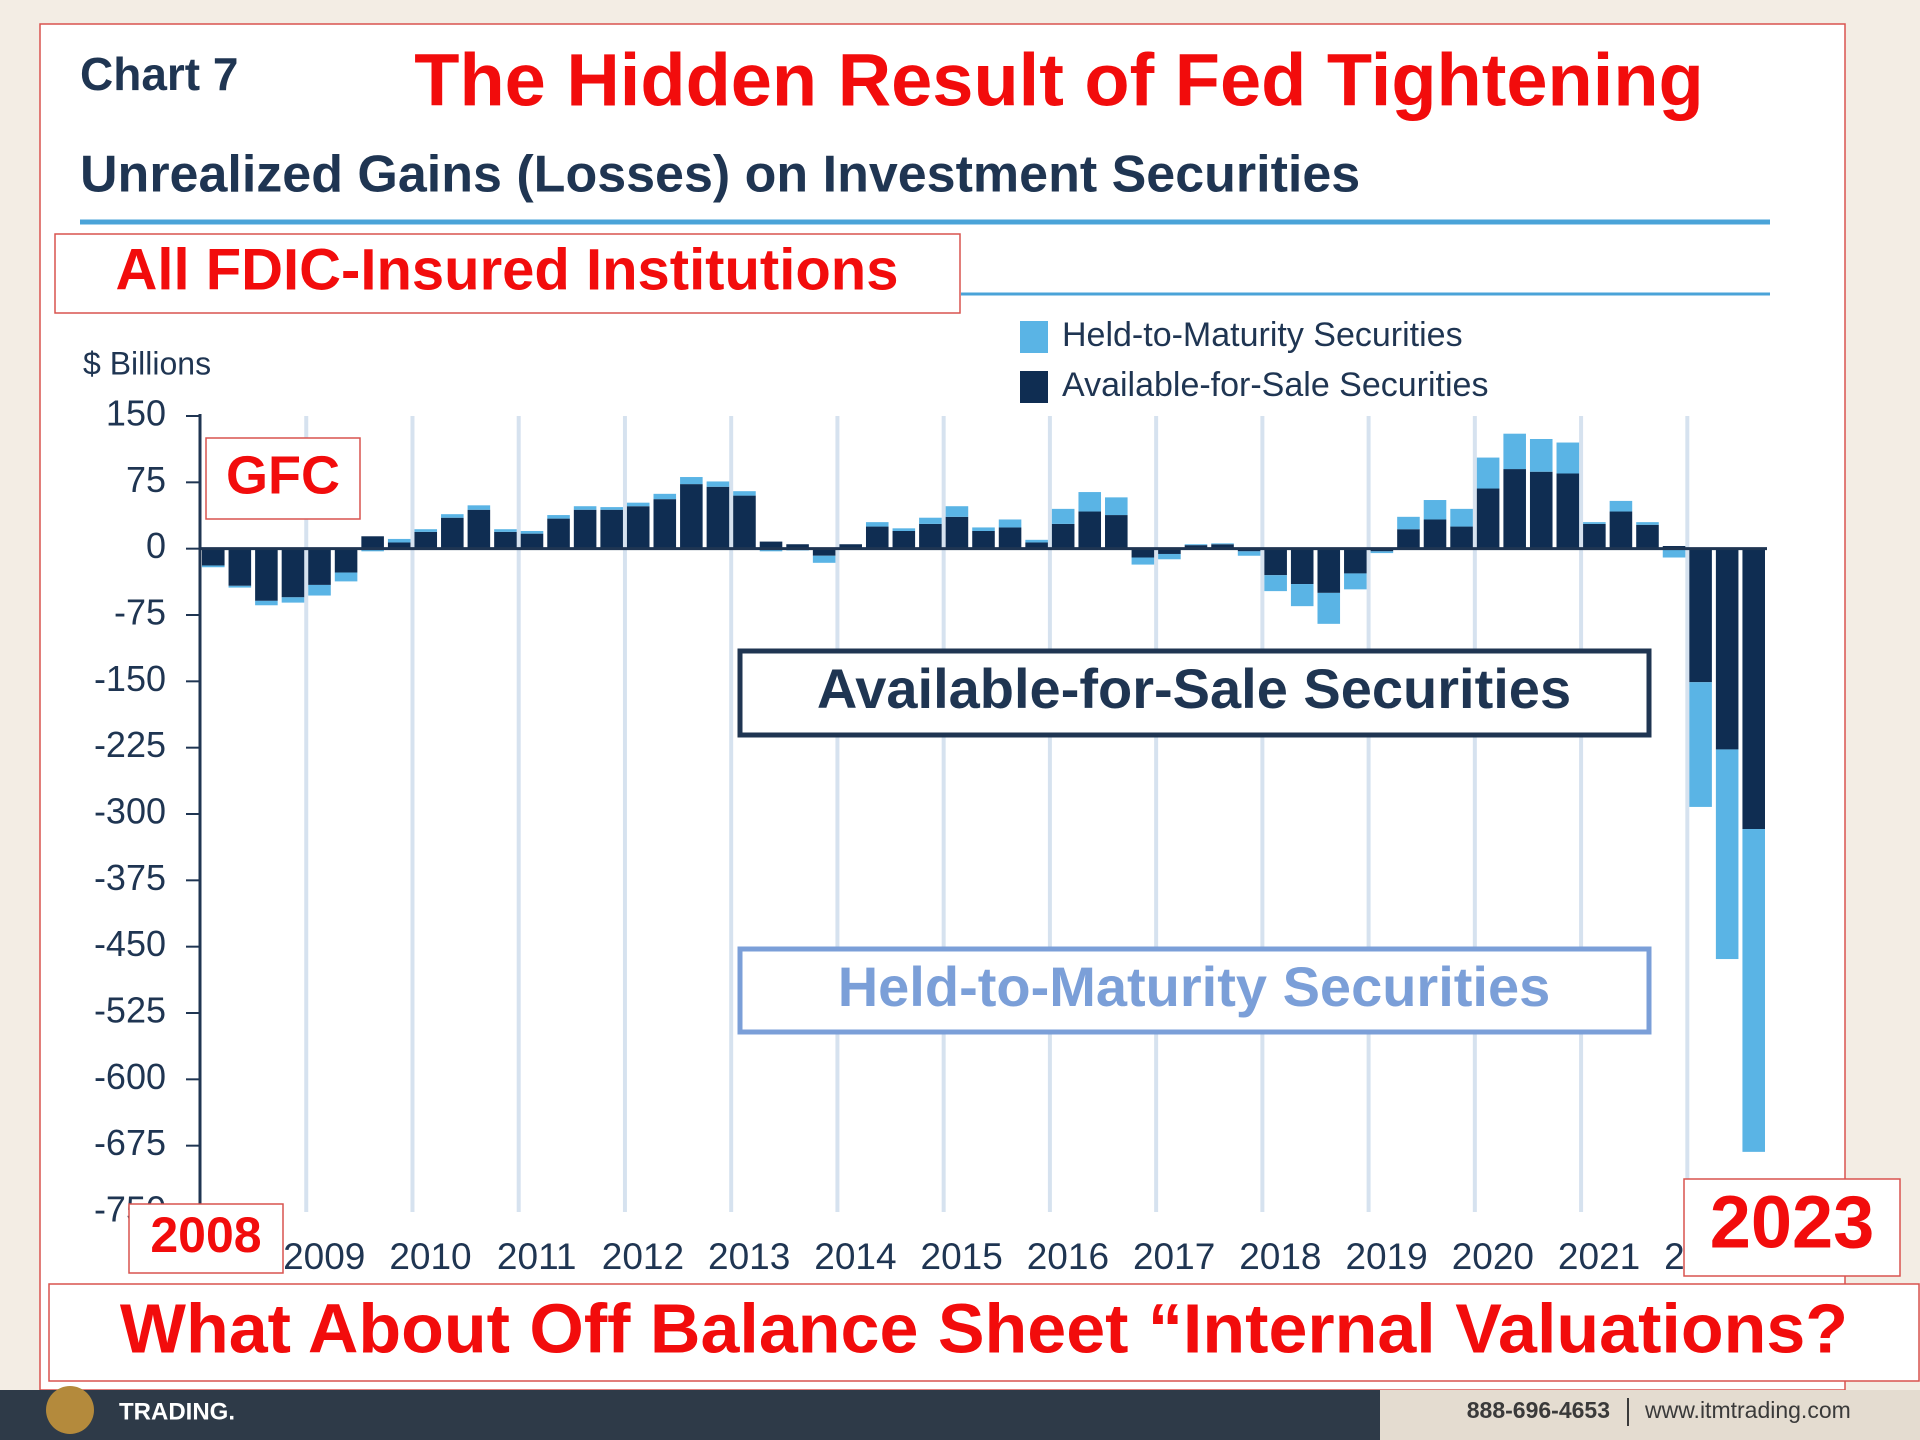 This screenshot has width=1920, height=1440. I want to click on y-tick-label: -450, so click(130, 943).